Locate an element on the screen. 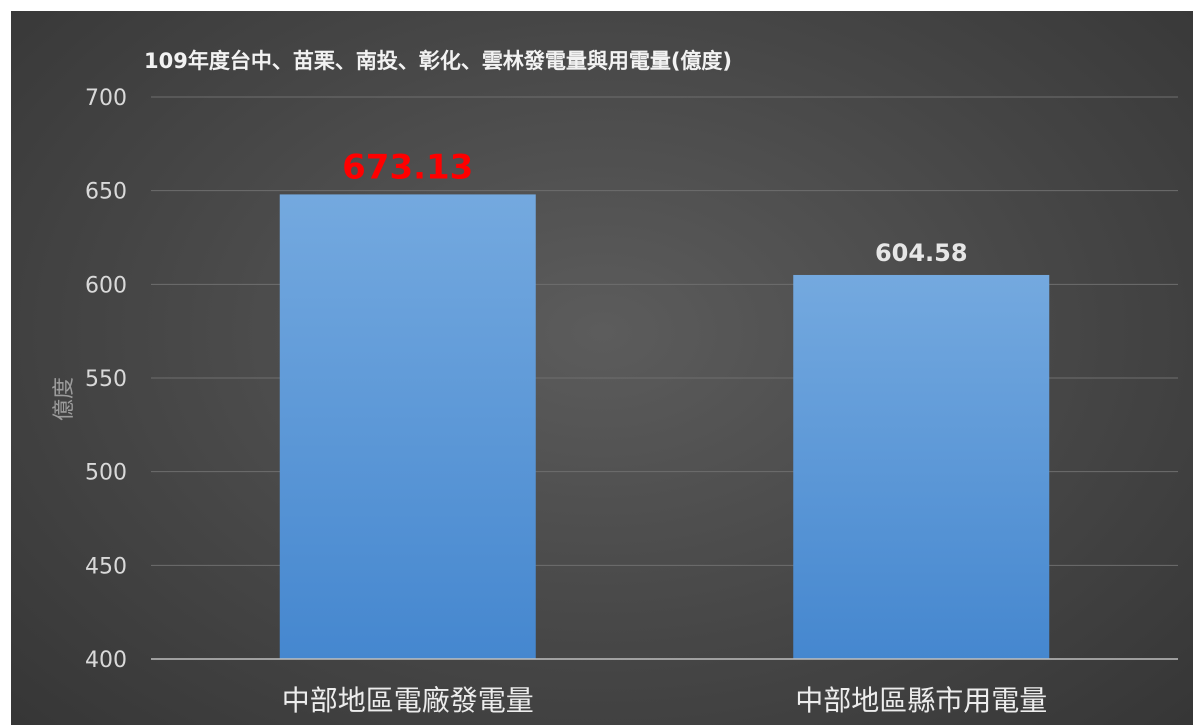 The image size is (1193, 725). y-tick-label: 450 is located at coordinates (106, 566).